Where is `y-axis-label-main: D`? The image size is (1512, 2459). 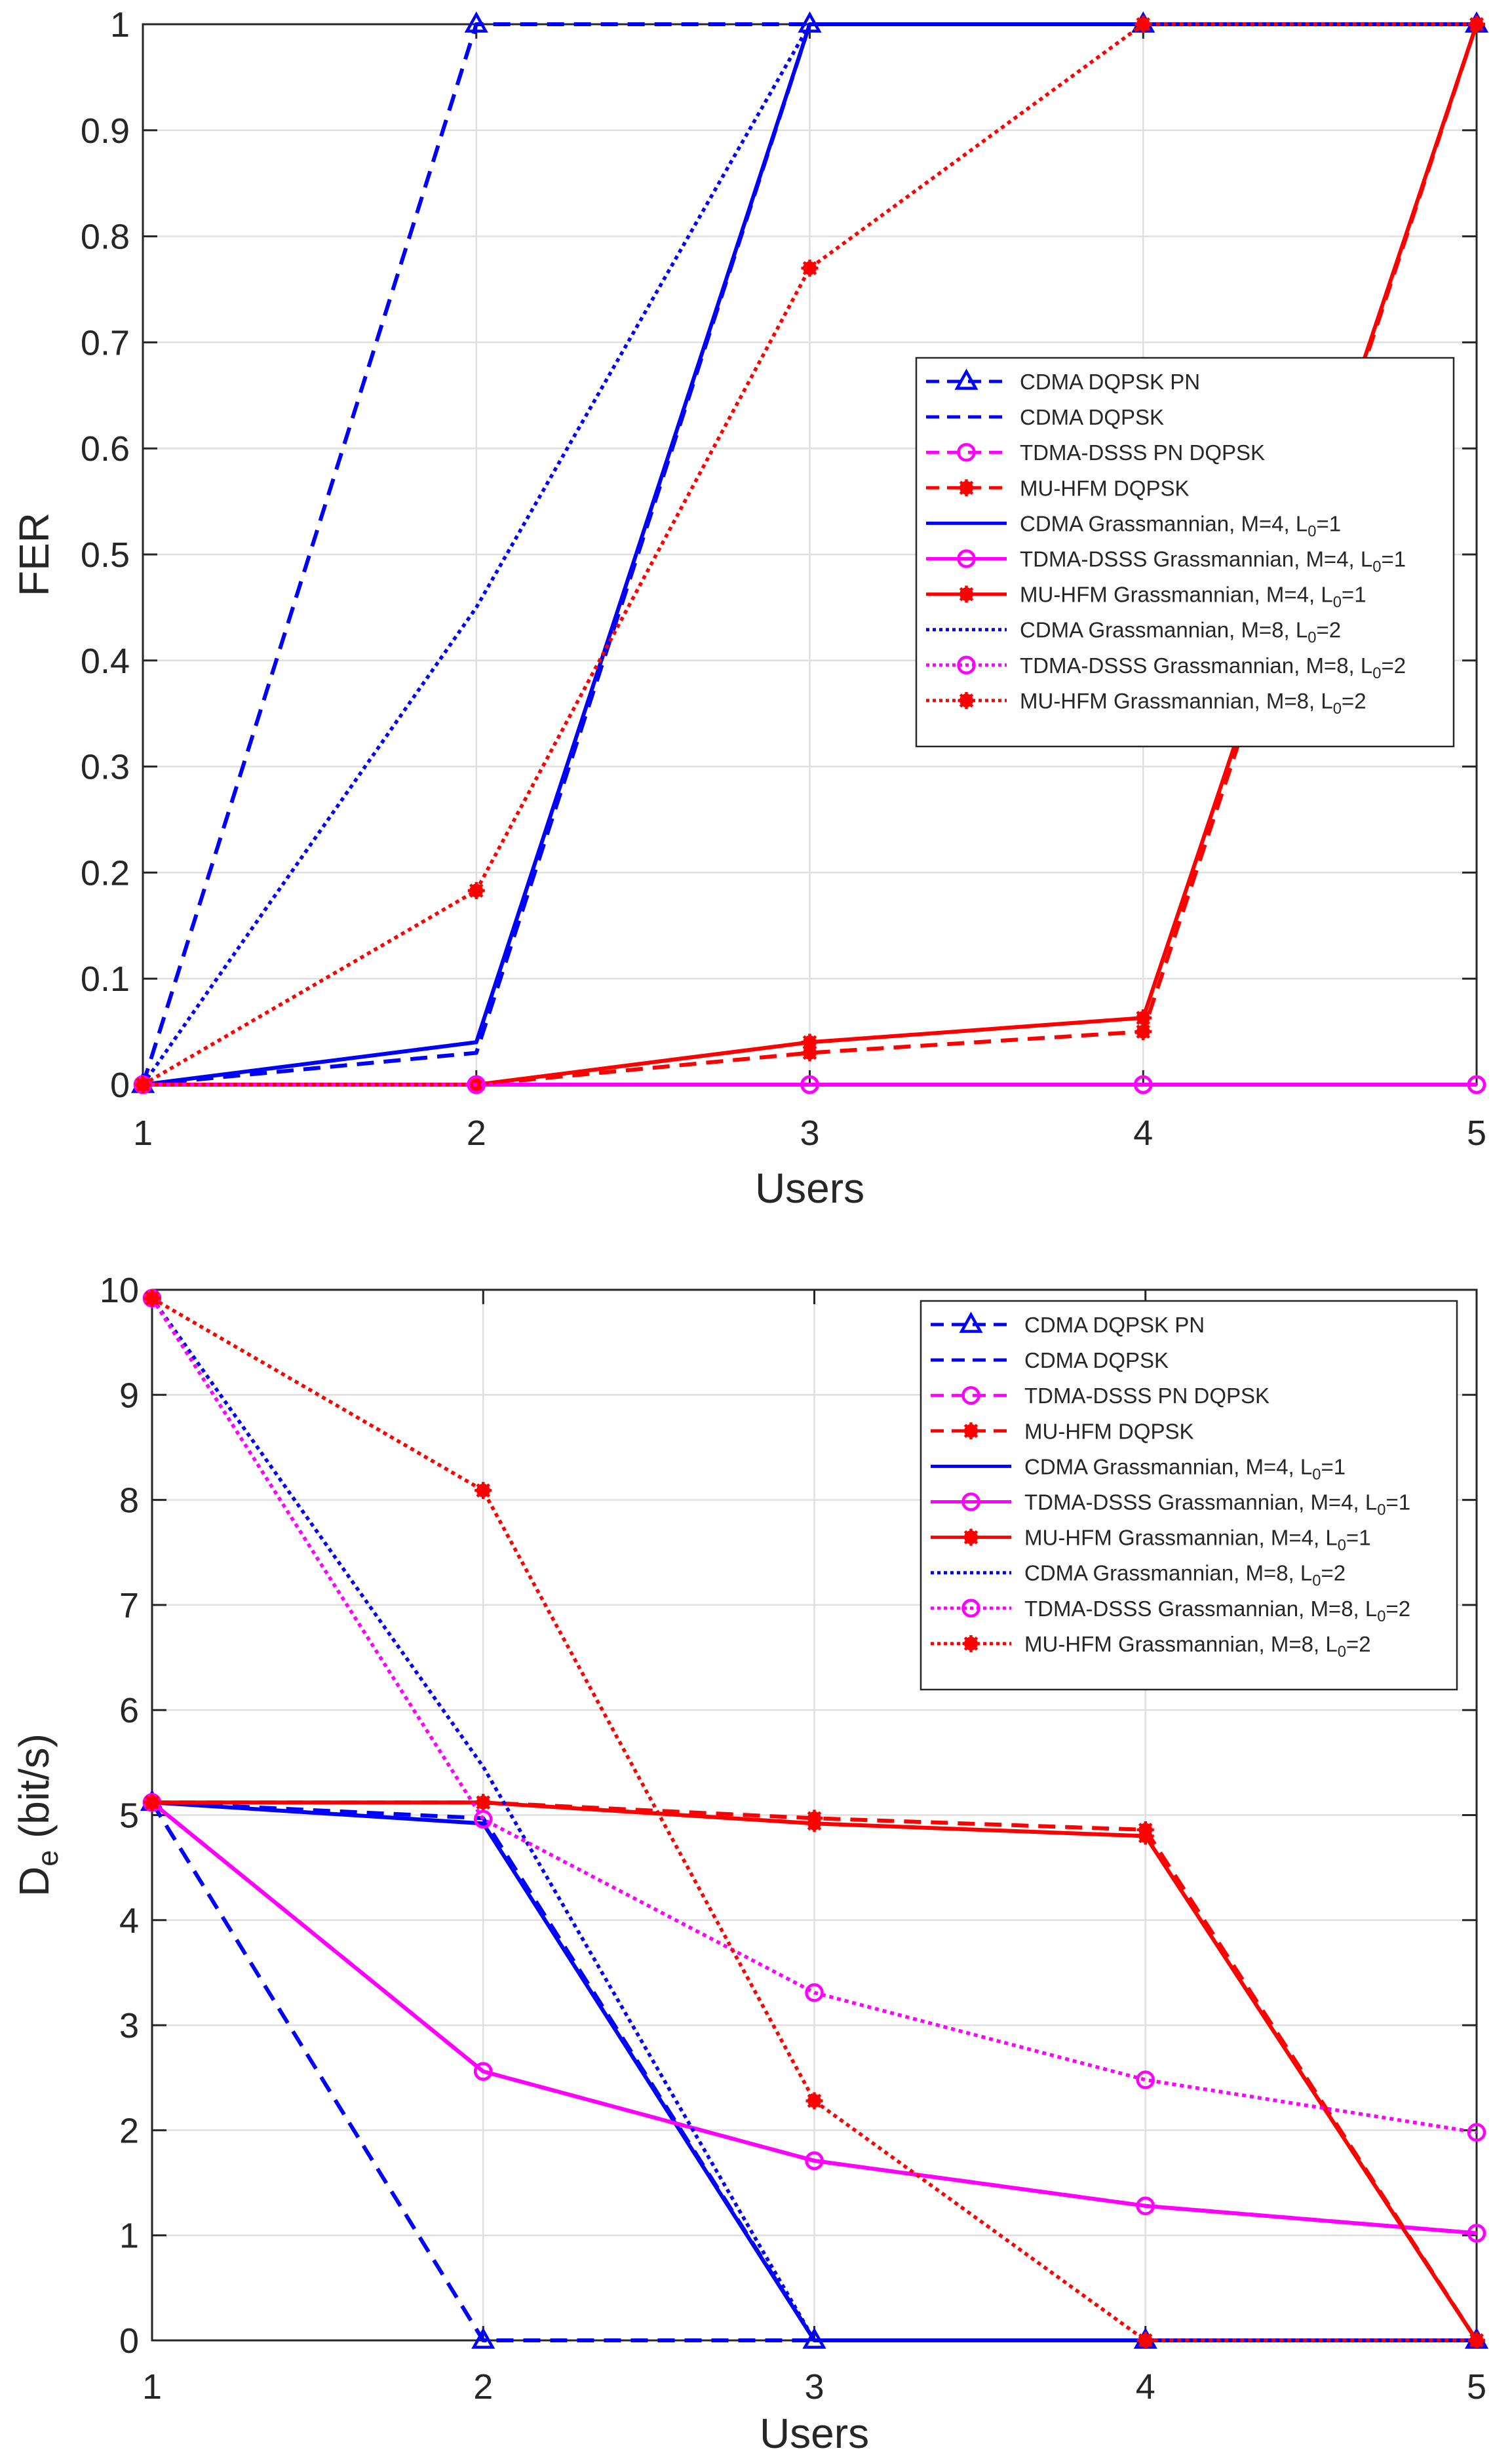
y-axis-label-main: D is located at coordinates (34, 1882).